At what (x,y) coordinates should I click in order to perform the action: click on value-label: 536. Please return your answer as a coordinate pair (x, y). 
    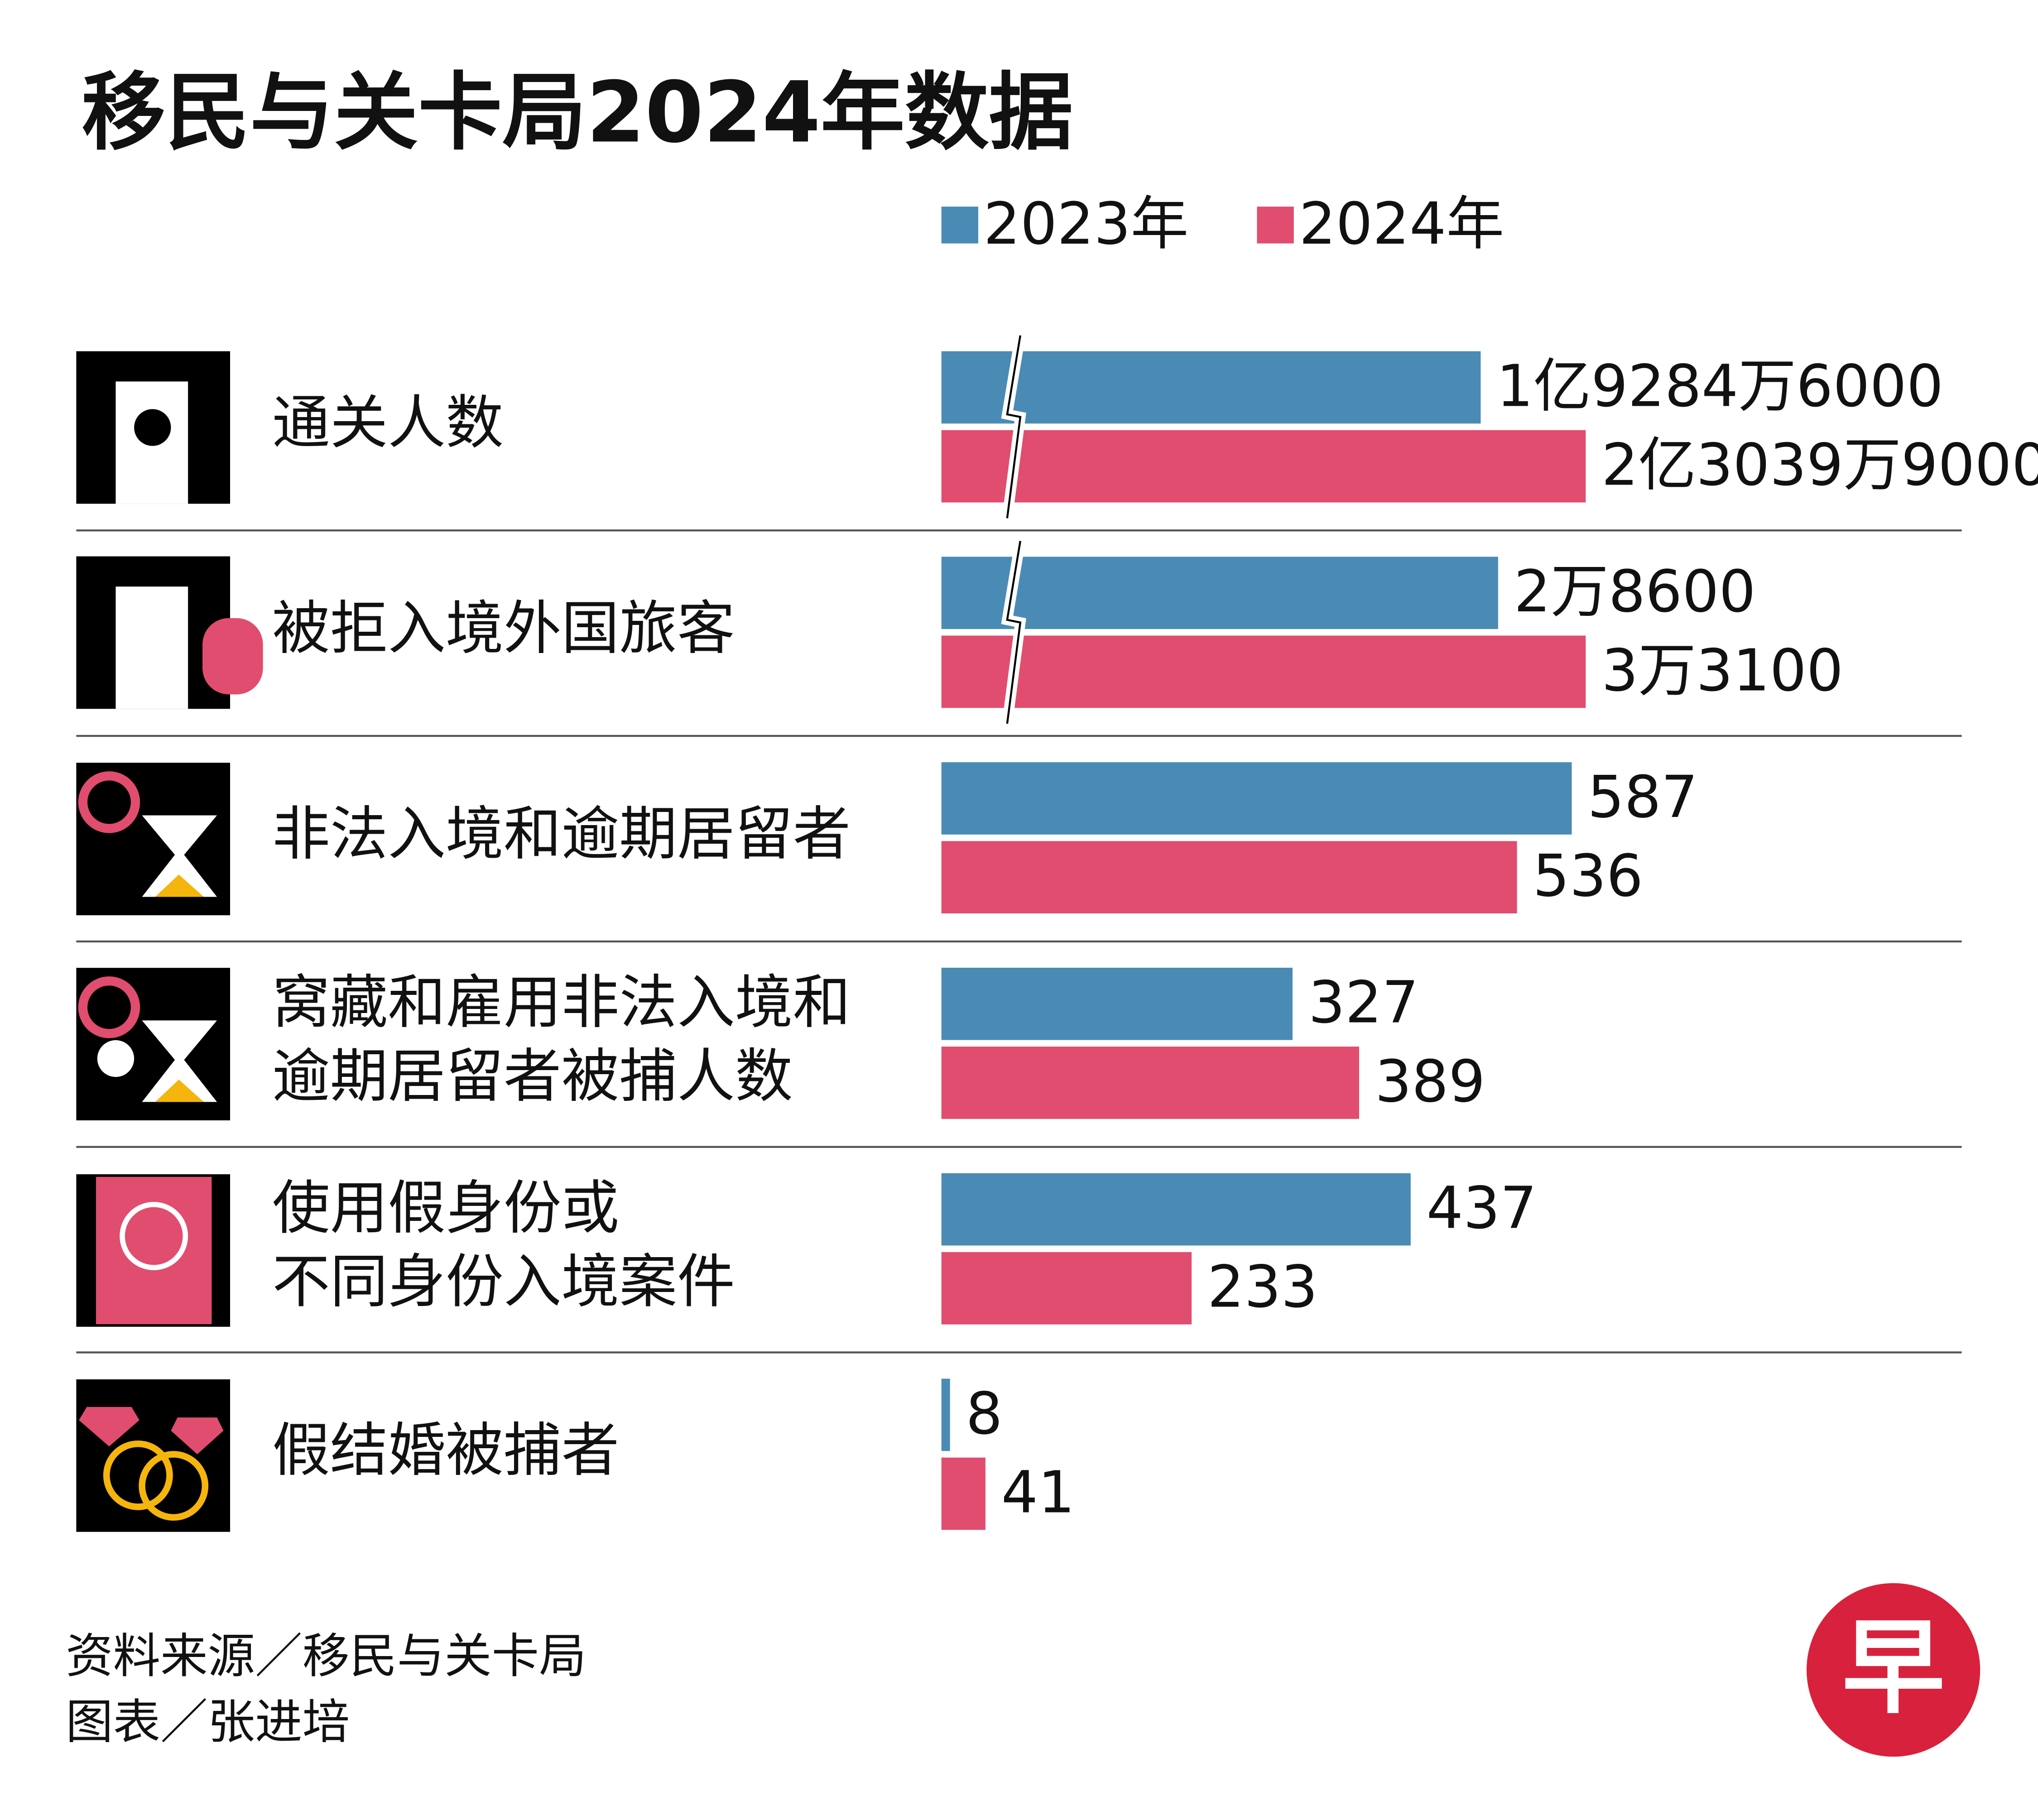
    Looking at the image, I should click on (1588, 876).